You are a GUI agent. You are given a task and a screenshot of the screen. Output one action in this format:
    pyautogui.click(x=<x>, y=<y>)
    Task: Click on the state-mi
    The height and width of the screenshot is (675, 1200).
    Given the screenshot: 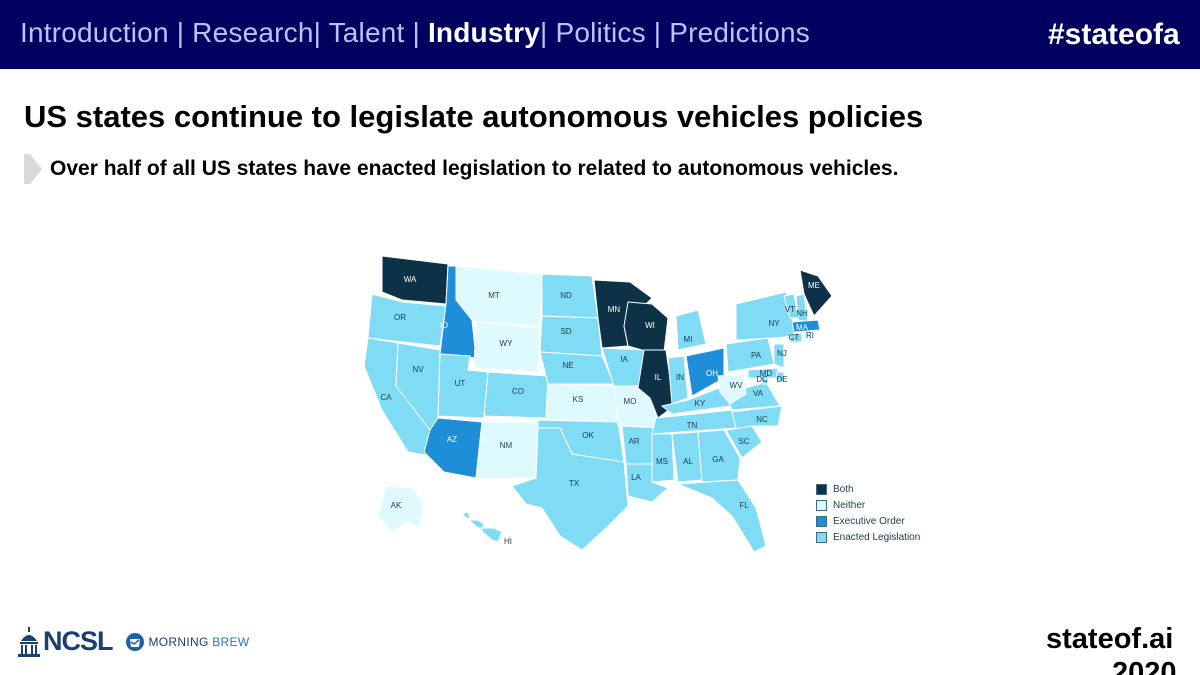 What is the action you would take?
    pyautogui.click(x=691, y=330)
    